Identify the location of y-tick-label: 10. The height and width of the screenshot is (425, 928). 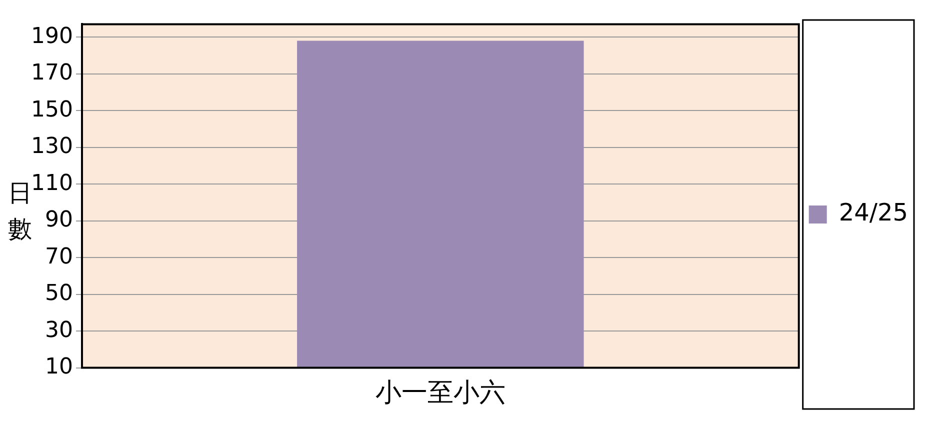
(58, 367).